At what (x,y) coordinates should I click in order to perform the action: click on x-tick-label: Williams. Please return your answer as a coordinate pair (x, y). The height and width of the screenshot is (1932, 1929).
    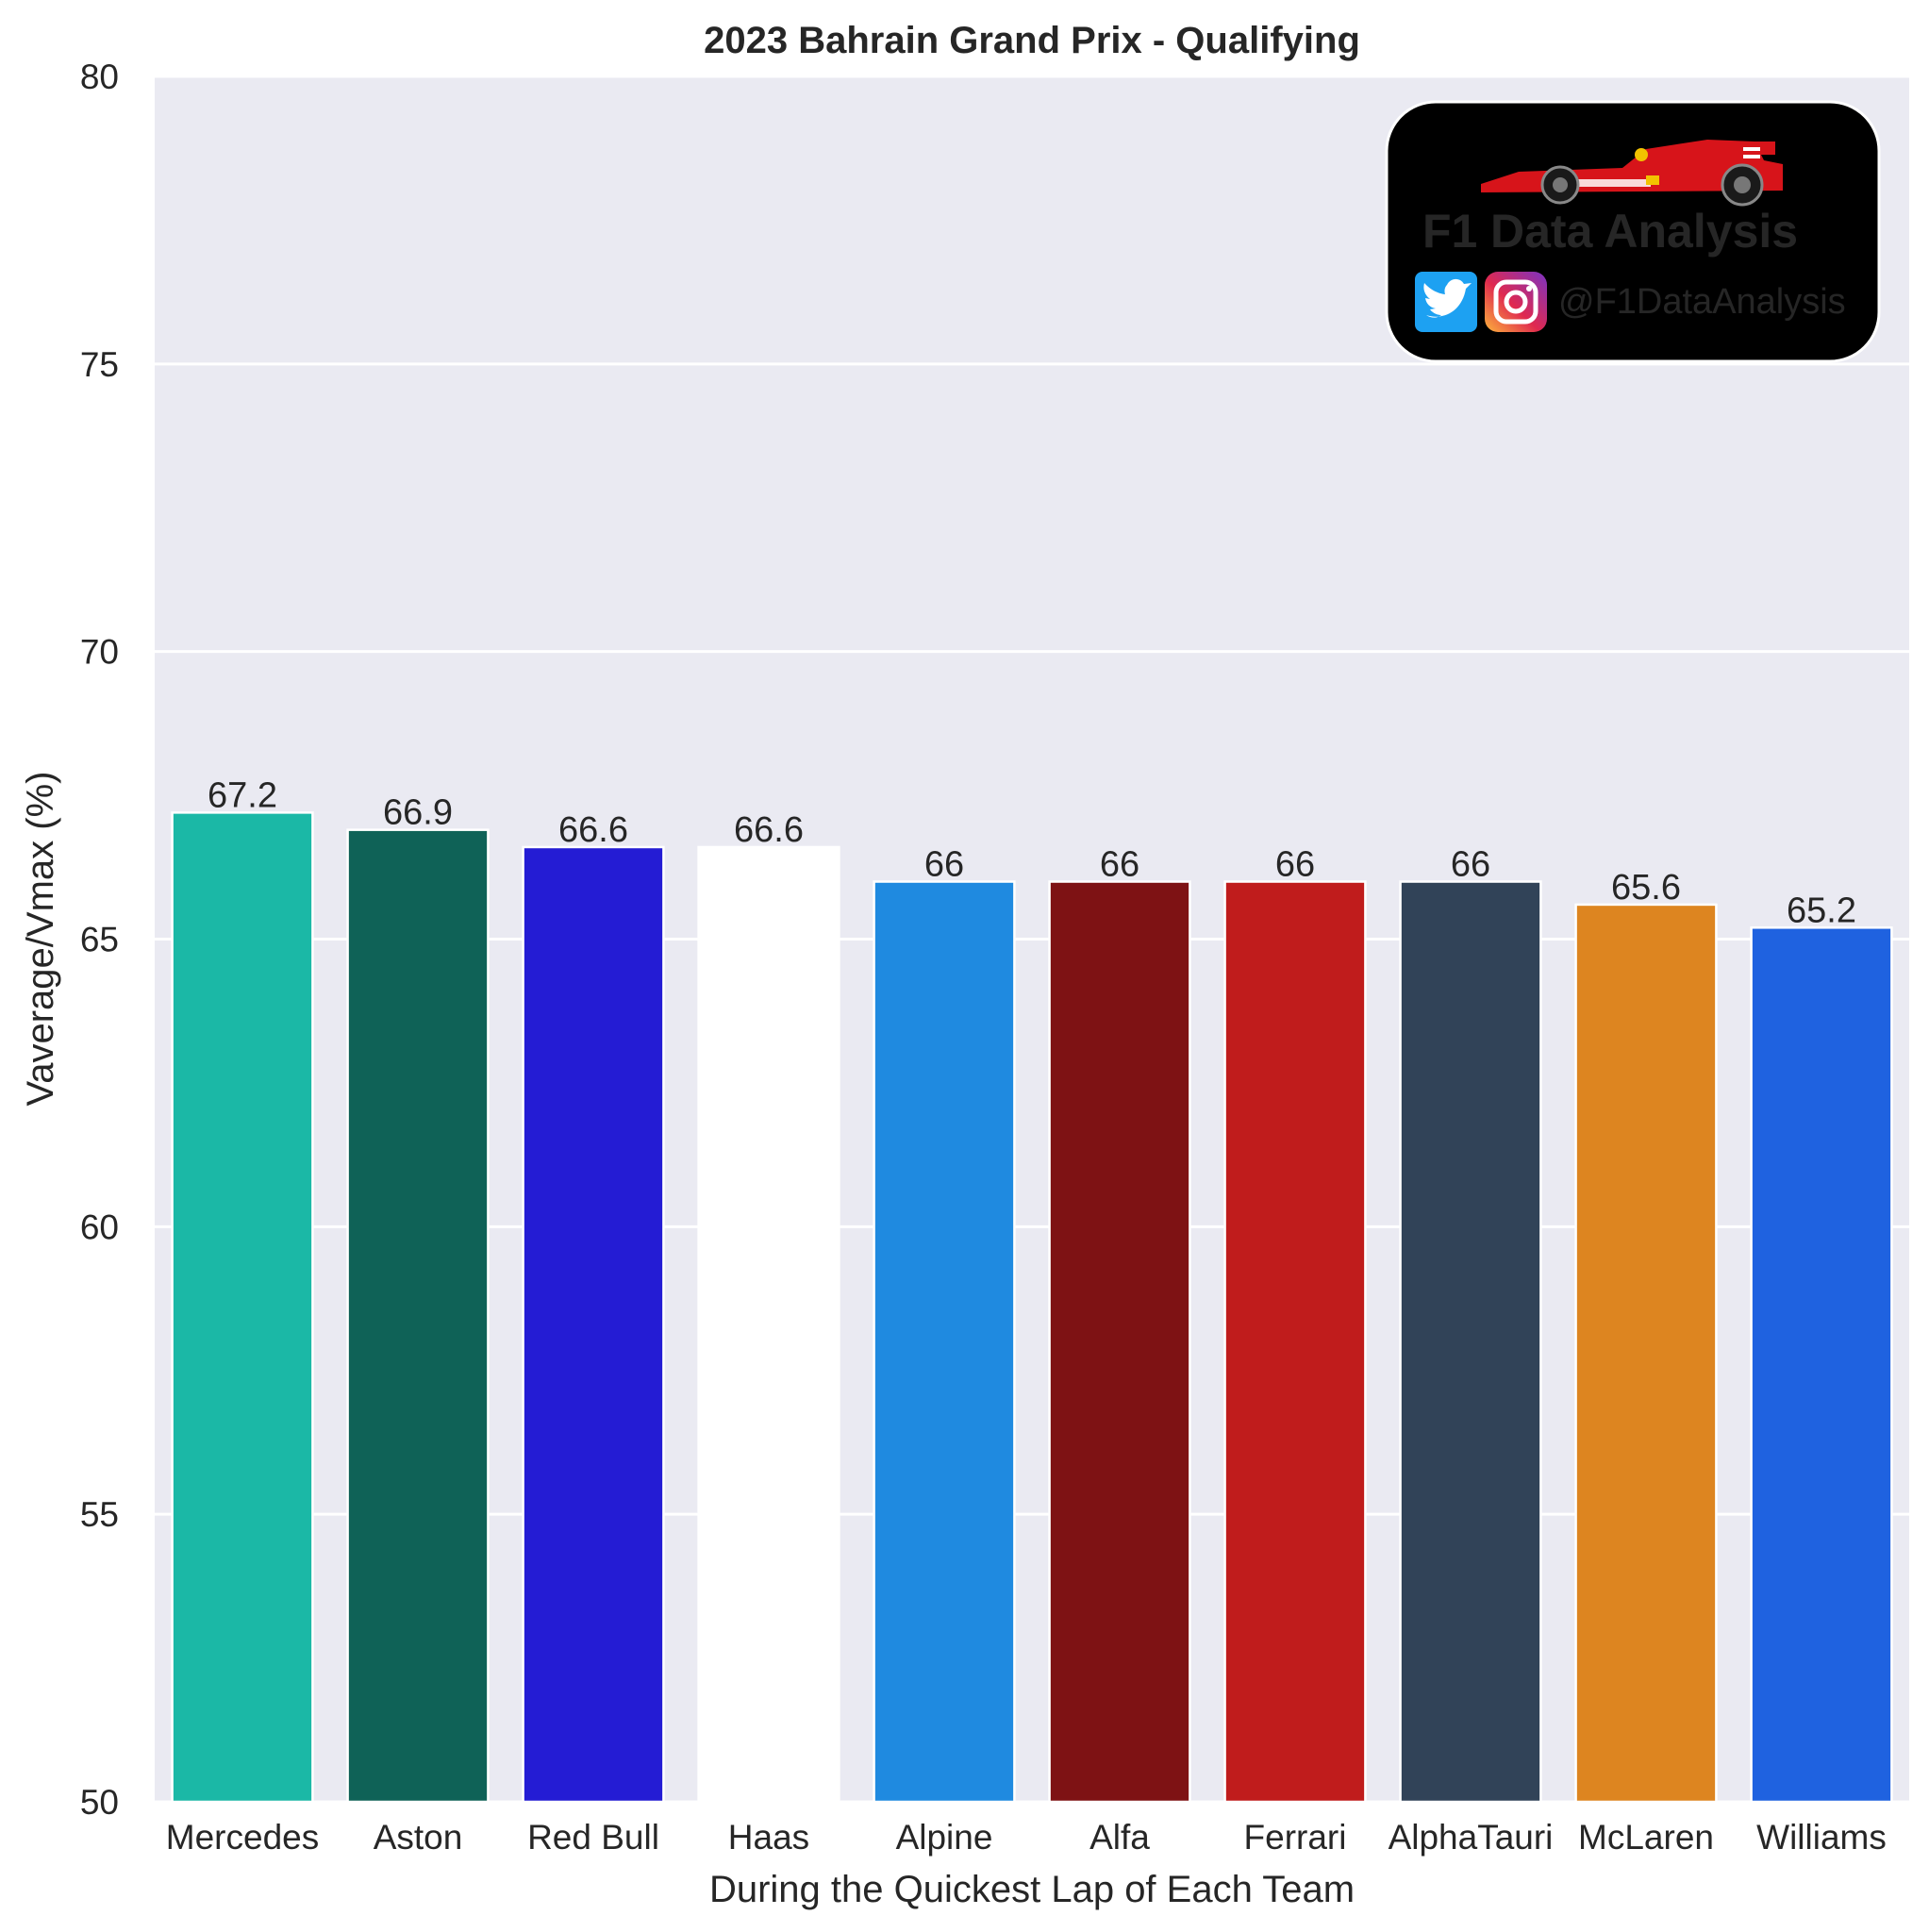
    Looking at the image, I should click on (1821, 1838).